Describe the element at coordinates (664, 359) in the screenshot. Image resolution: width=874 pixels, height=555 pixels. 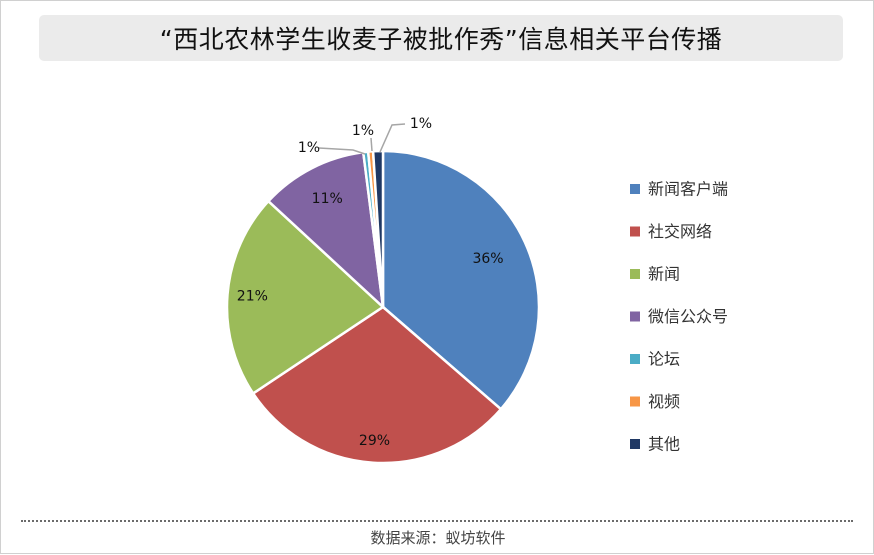
I see `legend-label-5: 论坛` at that location.